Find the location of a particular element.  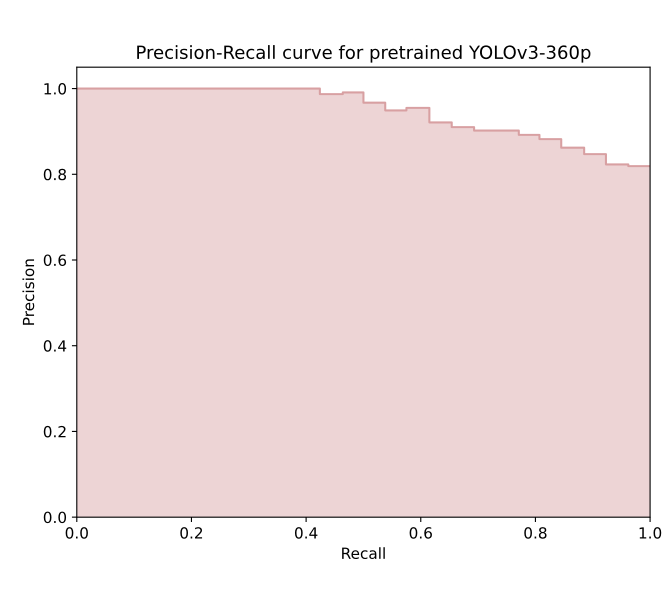

x-tick-label: 0.4 is located at coordinates (306, 533).